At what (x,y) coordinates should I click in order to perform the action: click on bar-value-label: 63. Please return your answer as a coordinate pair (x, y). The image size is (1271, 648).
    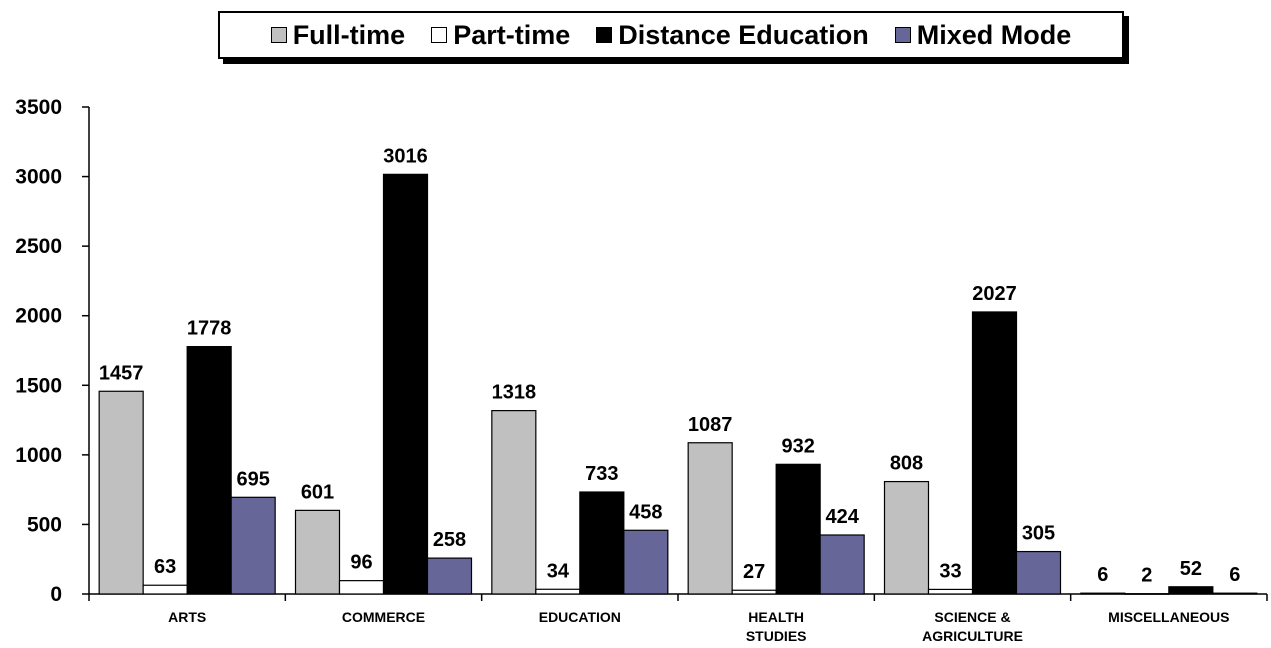
    Looking at the image, I should click on (165, 567).